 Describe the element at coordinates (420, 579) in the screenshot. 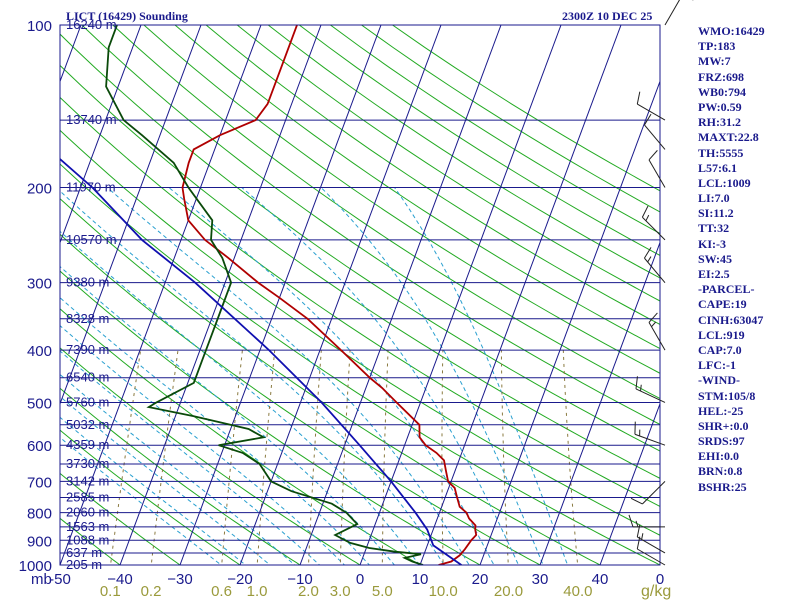

I see `temperature-tick-label: 10` at that location.